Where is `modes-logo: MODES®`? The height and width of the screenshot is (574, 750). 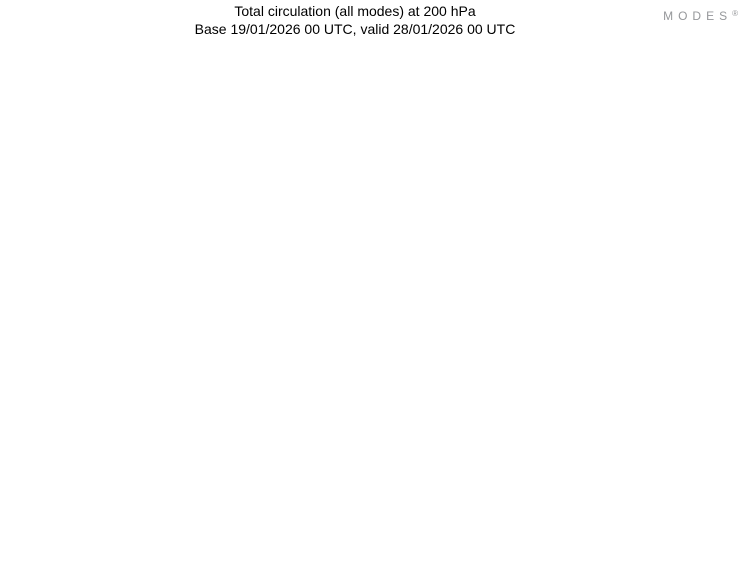 modes-logo: MODES® is located at coordinates (700, 16).